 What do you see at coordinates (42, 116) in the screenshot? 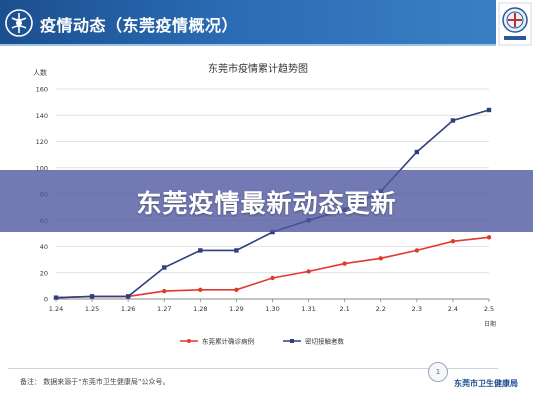
I see `y-tick-label: 140` at bounding box center [42, 116].